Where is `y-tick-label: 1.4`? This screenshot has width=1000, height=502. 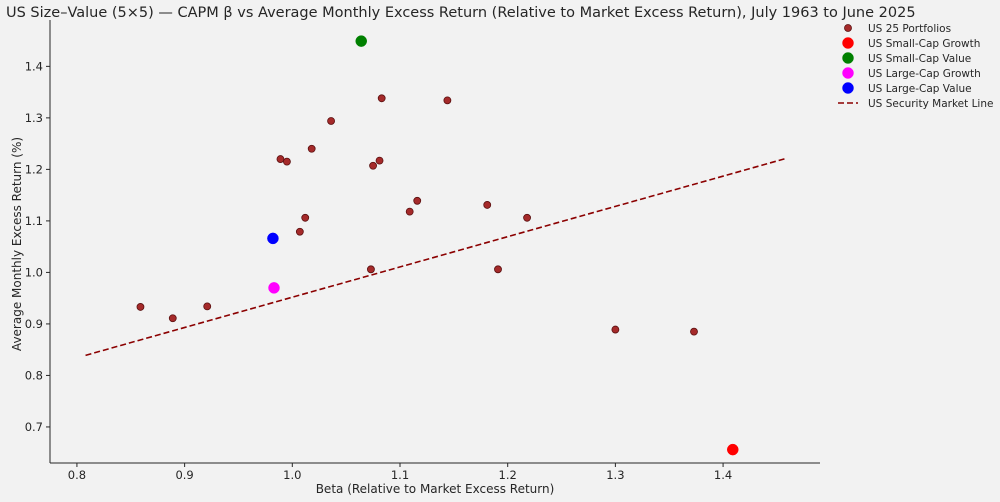 y-tick-label: 1.4 is located at coordinates (34, 66).